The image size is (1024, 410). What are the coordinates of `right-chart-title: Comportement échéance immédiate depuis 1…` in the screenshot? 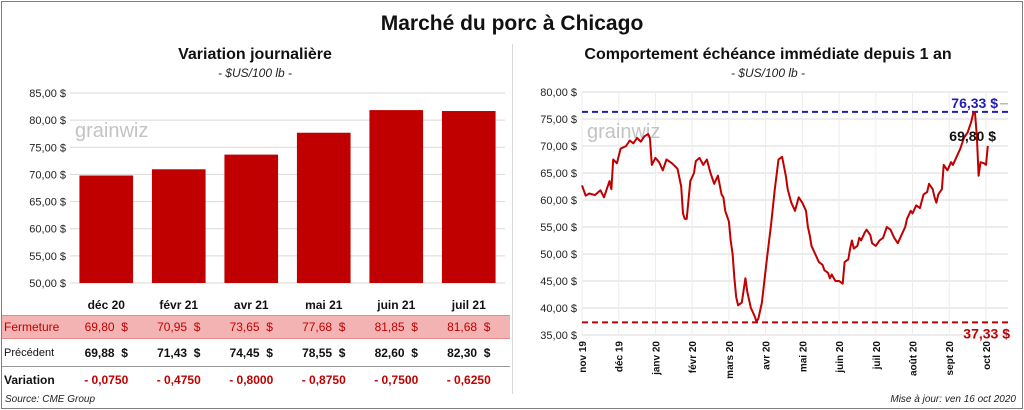 It's located at (768, 54).